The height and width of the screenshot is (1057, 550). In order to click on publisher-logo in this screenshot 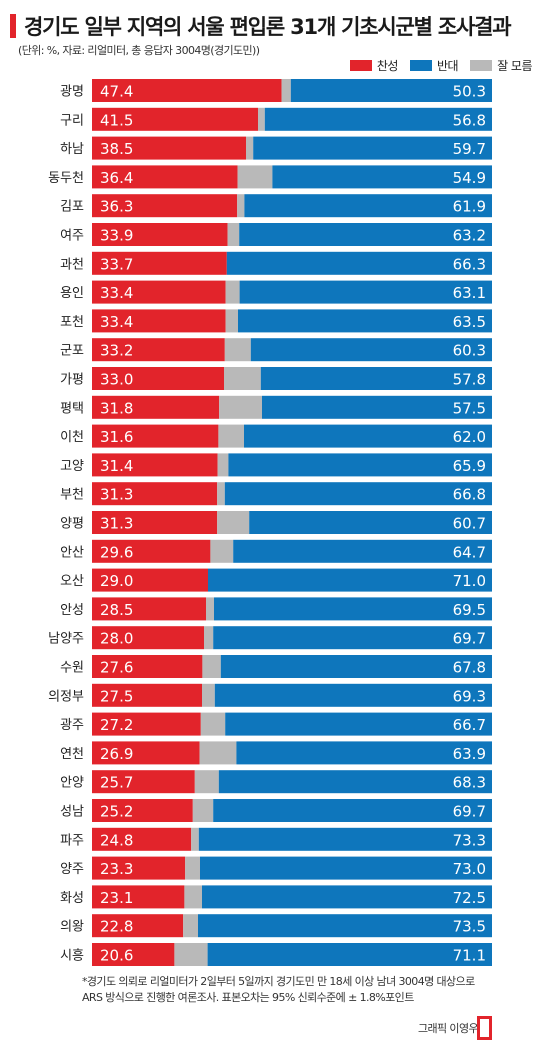, I will do `click(484, 1028)`.